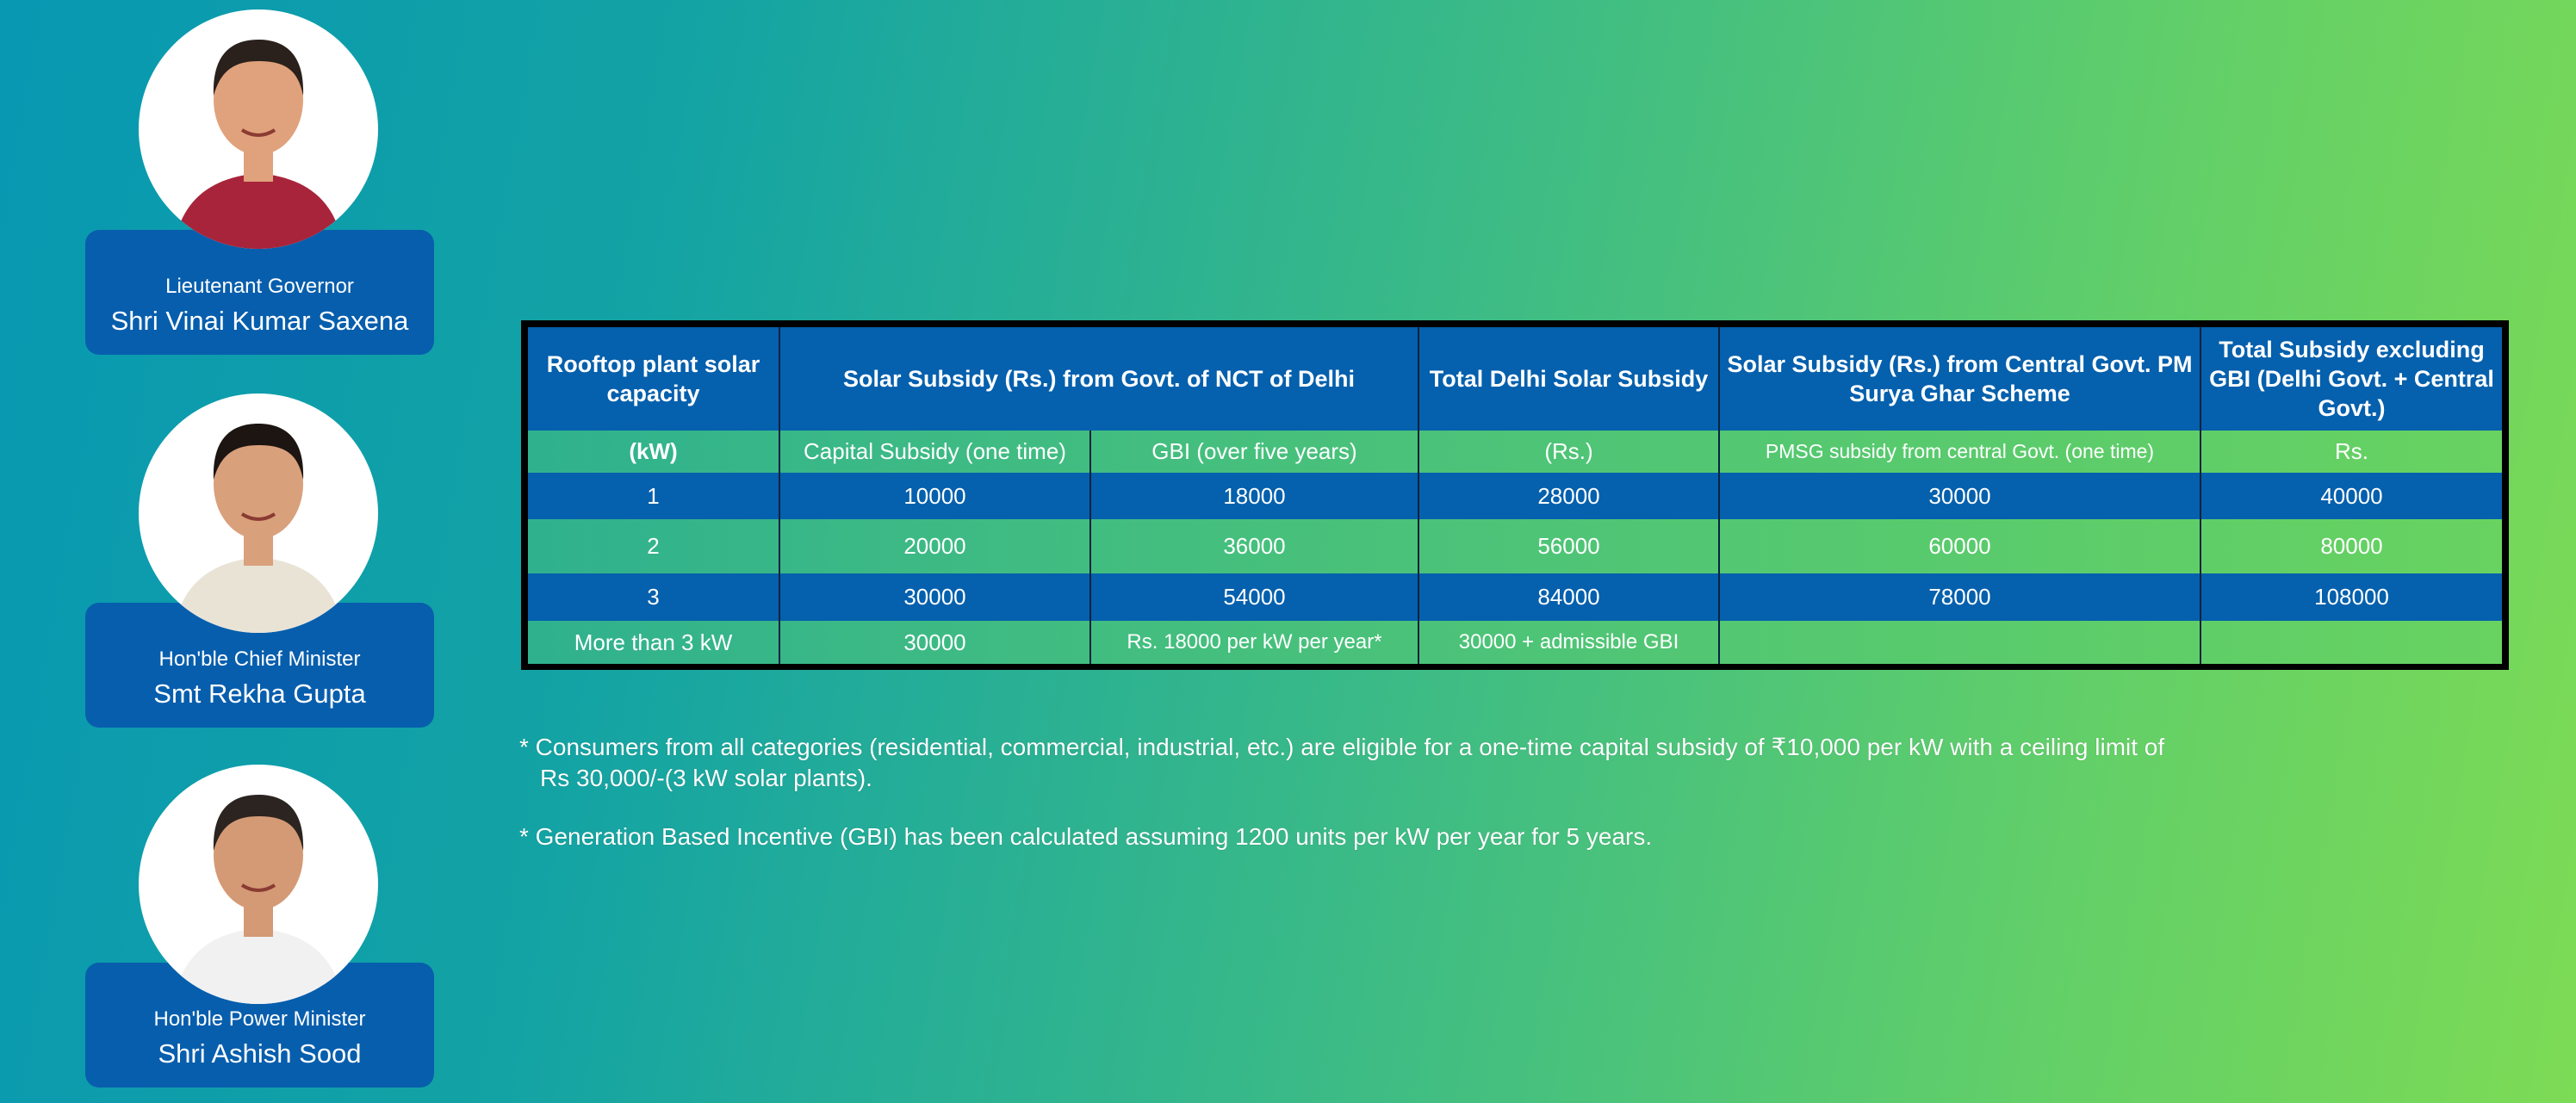 This screenshot has height=1103, width=2576. Describe the element at coordinates (1569, 379) in the screenshot. I see `header-total-delhi: Total Delhi Solar Subsidy` at that location.